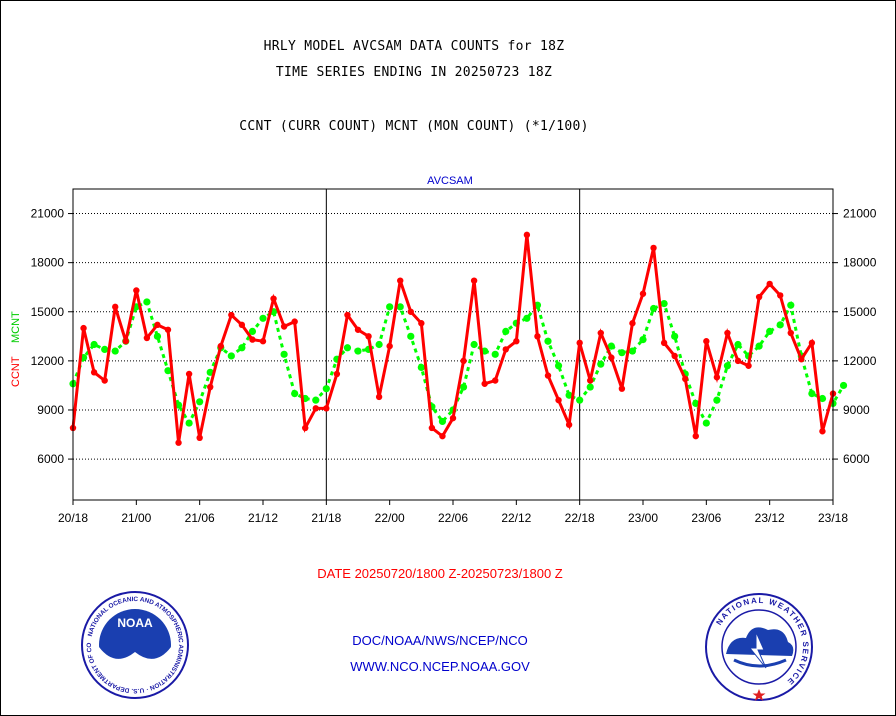  I want to click on website-link: WWW.NCO.NCEP.NOAA.GOV, so click(440, 666).